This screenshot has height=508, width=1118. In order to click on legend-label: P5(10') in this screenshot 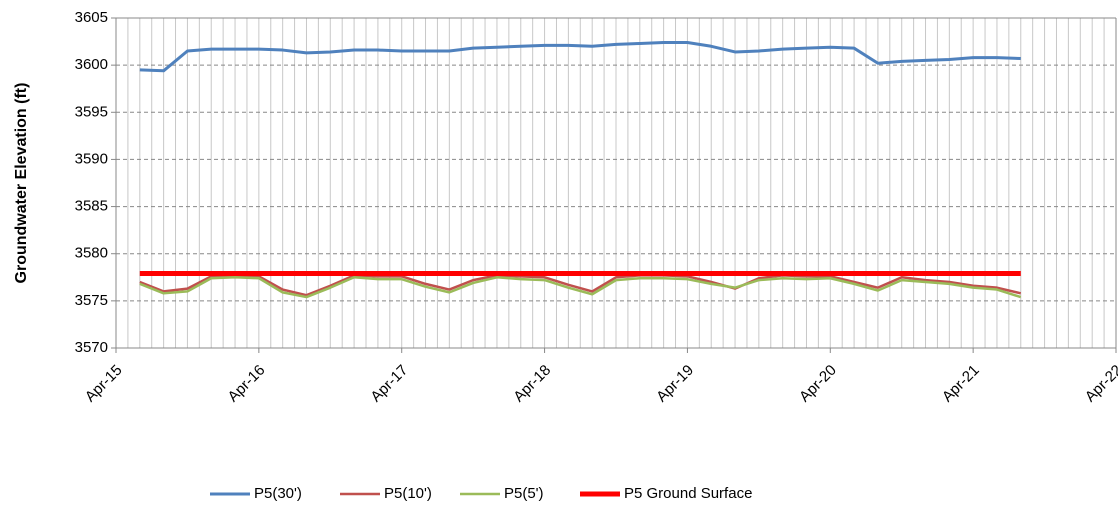, I will do `click(408, 493)`.